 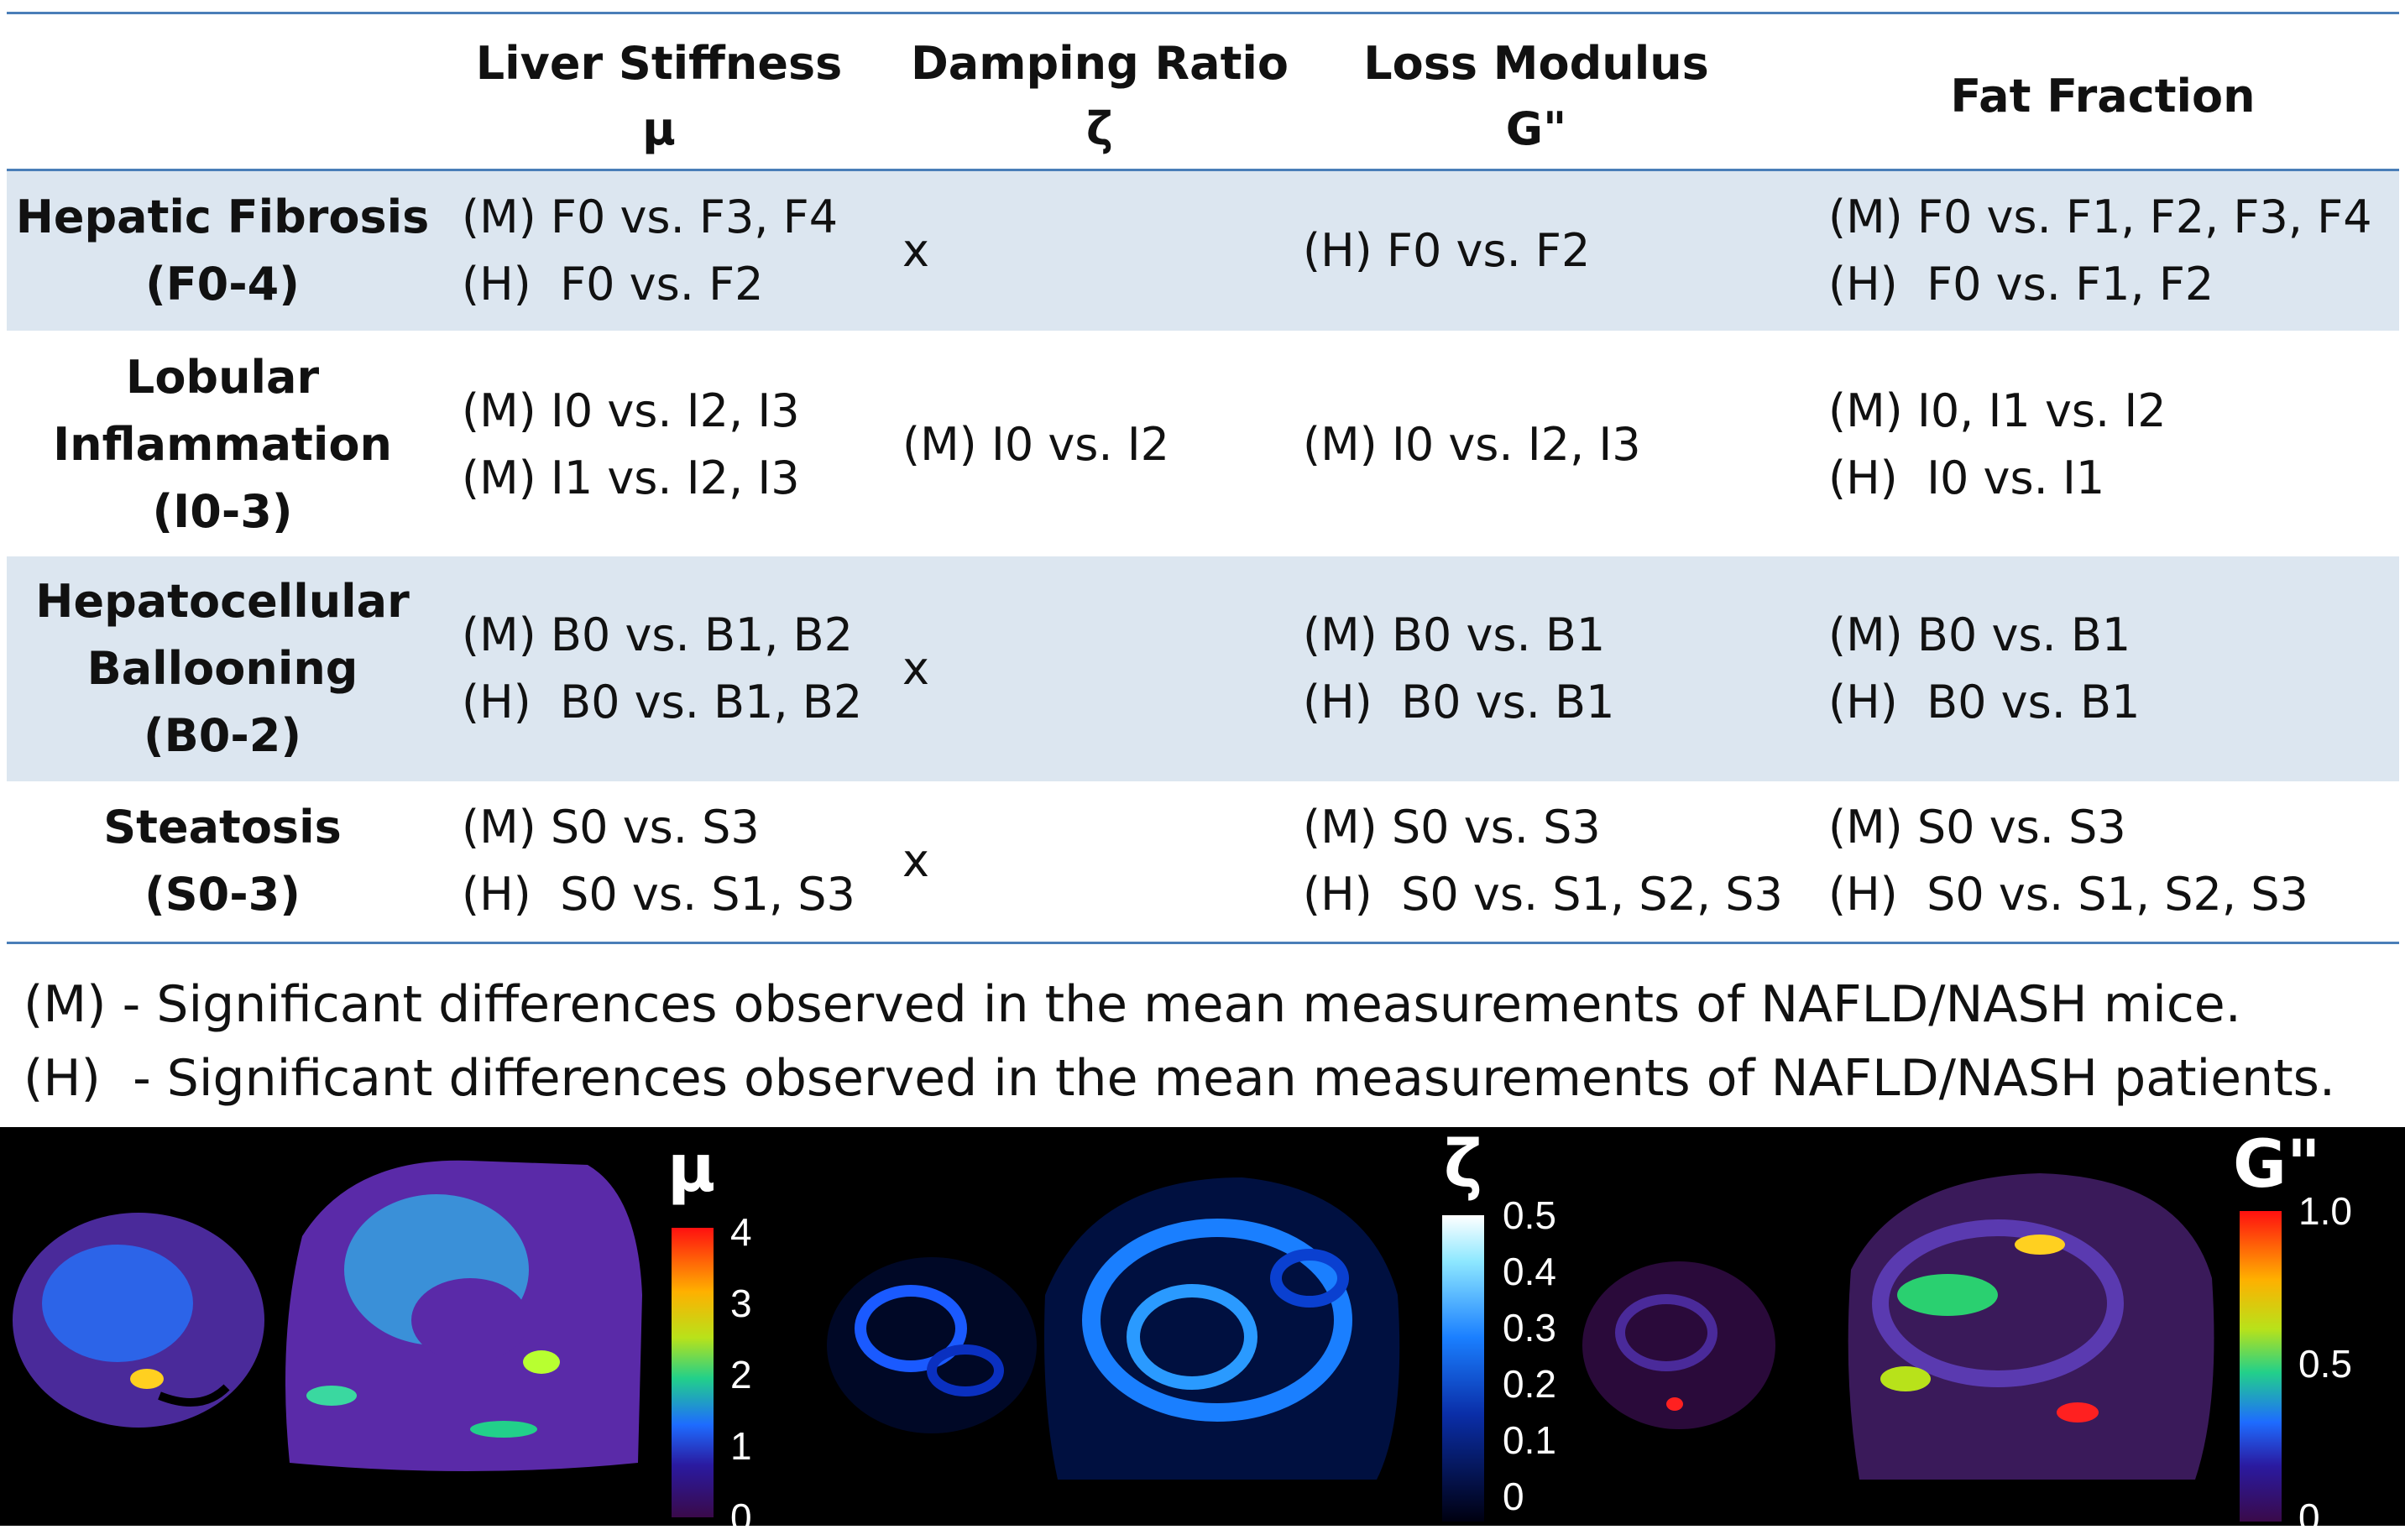 What do you see at coordinates (658, 634) in the screenshot?
I see `cell-line: (M) B0 vs. B1, B2` at bounding box center [658, 634].